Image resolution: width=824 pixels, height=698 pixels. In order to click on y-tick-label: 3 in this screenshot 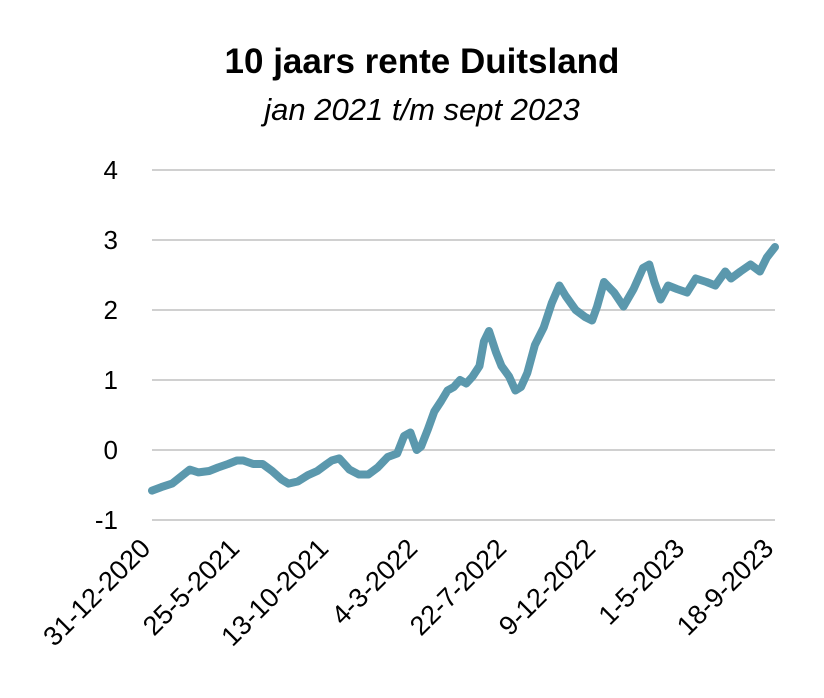, I will do `click(111, 240)`.